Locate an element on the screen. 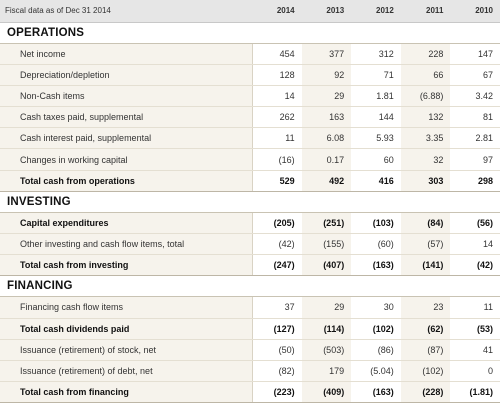 The height and width of the screenshot is (407, 500). value-cell: (60) is located at coordinates (376, 244).